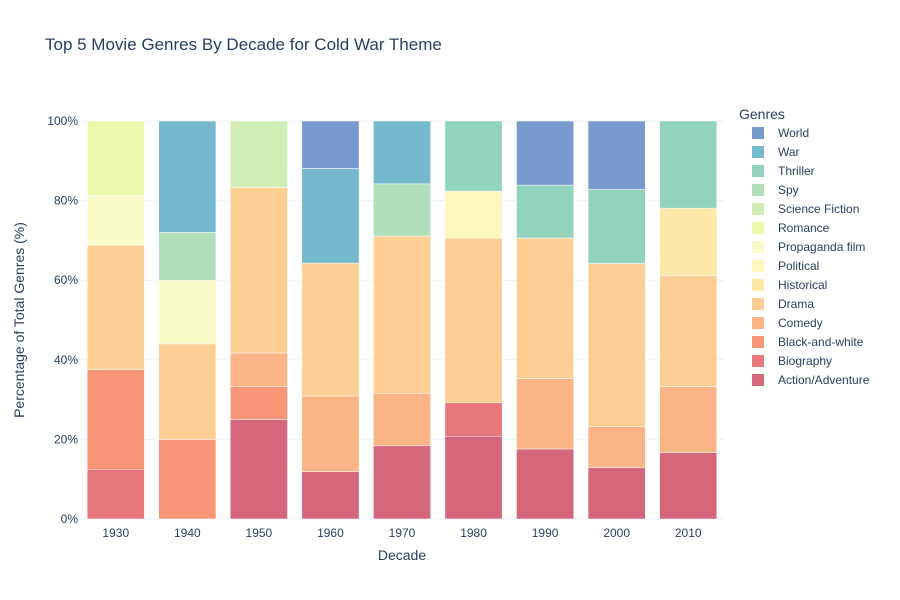 The height and width of the screenshot is (600, 900). What do you see at coordinates (66, 201) in the screenshot?
I see `y-tick-label: 80%` at bounding box center [66, 201].